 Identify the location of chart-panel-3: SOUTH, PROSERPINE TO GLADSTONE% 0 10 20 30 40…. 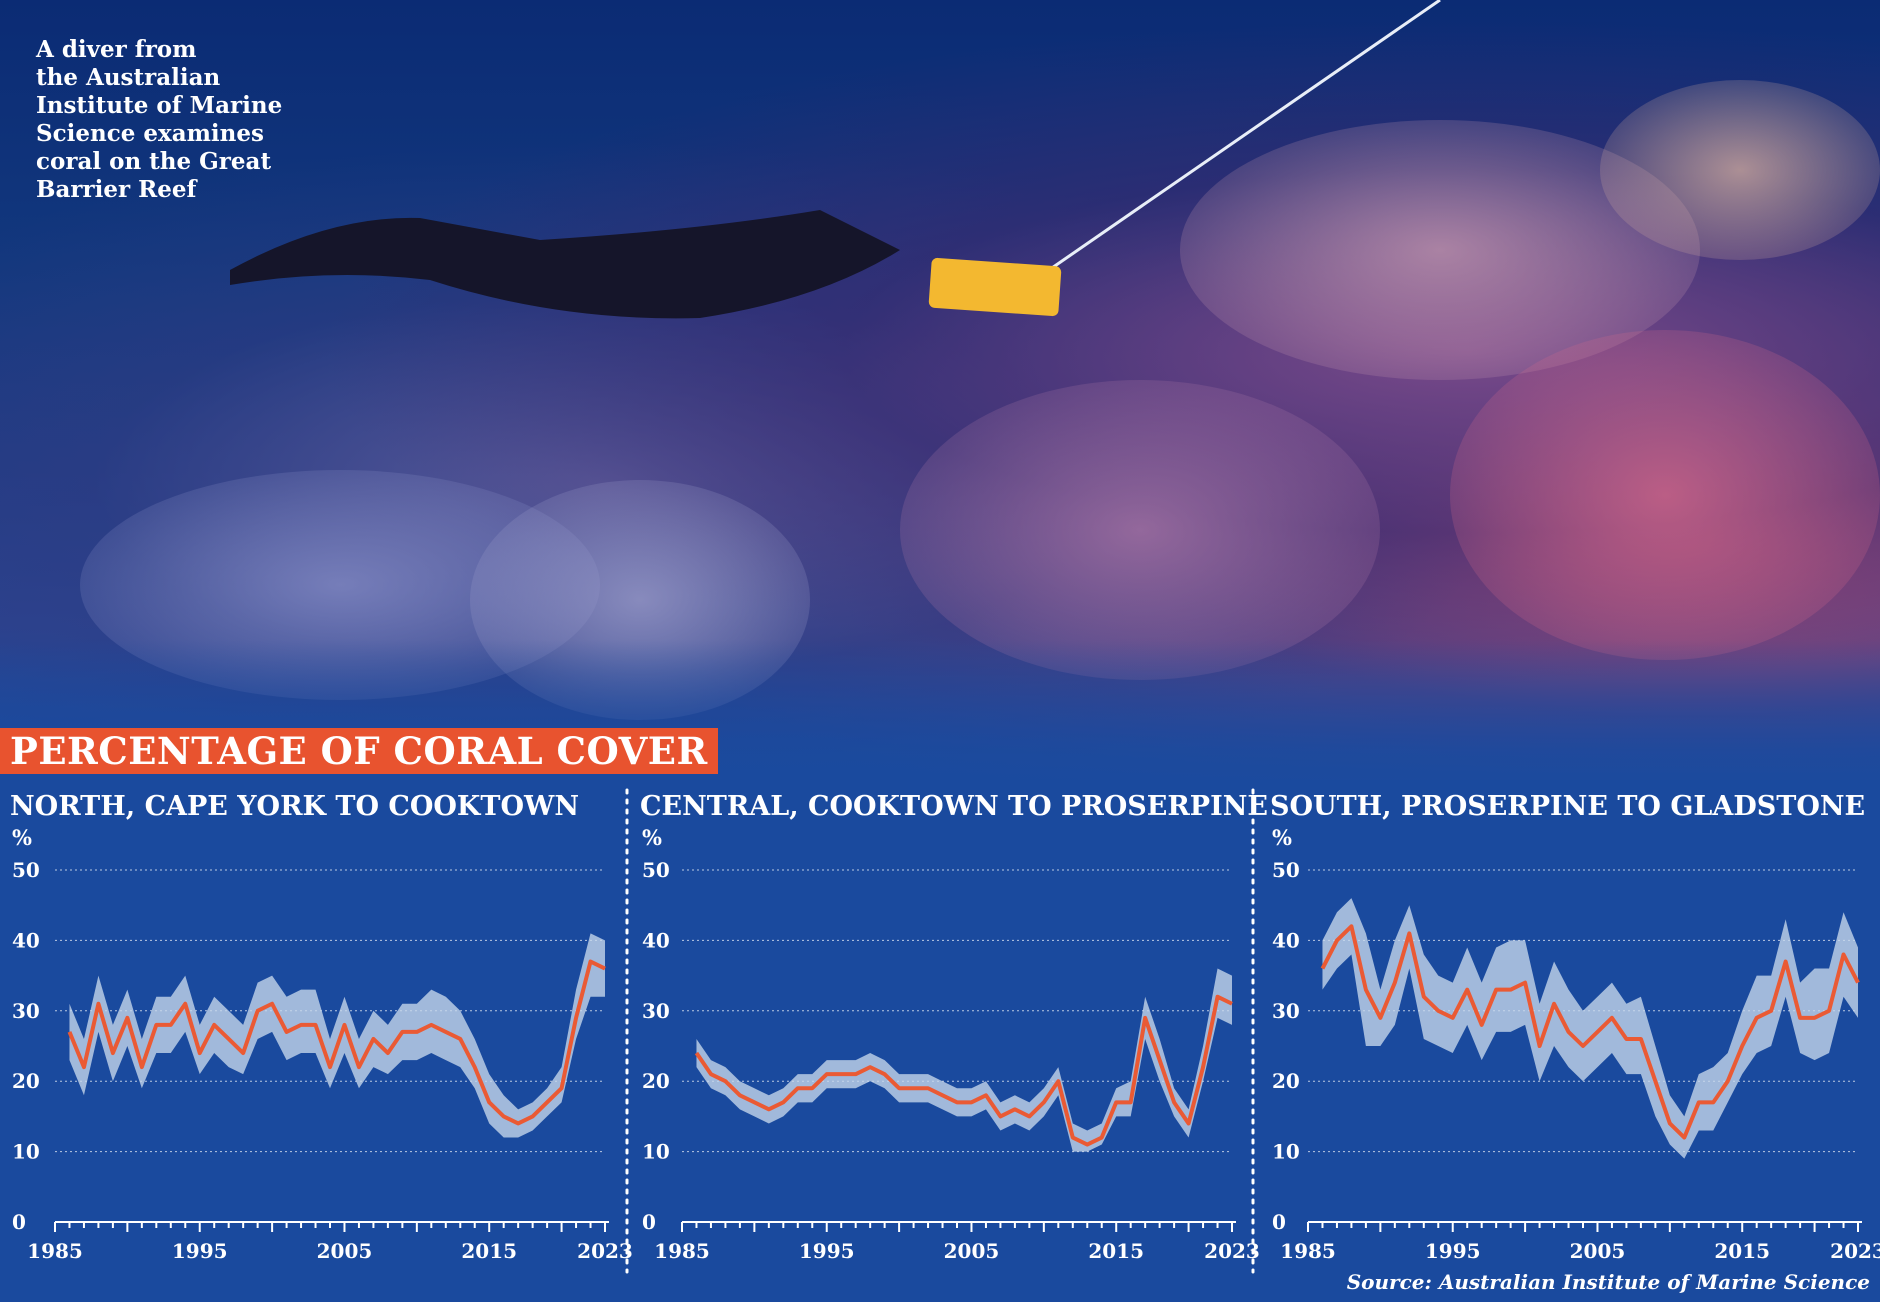
(1575, 1027).